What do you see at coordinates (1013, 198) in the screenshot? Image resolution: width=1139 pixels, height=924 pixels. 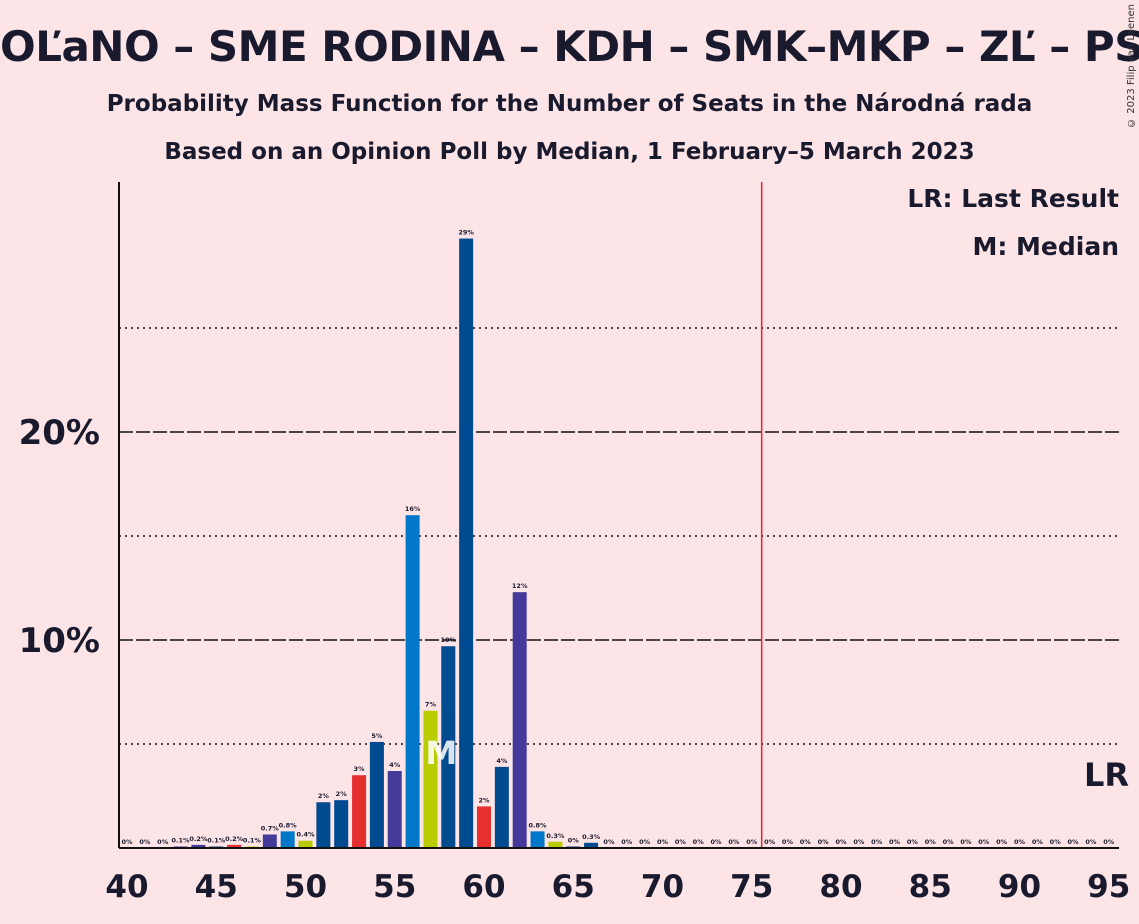 I see `legend-last-result: LR: Last Result` at bounding box center [1013, 198].